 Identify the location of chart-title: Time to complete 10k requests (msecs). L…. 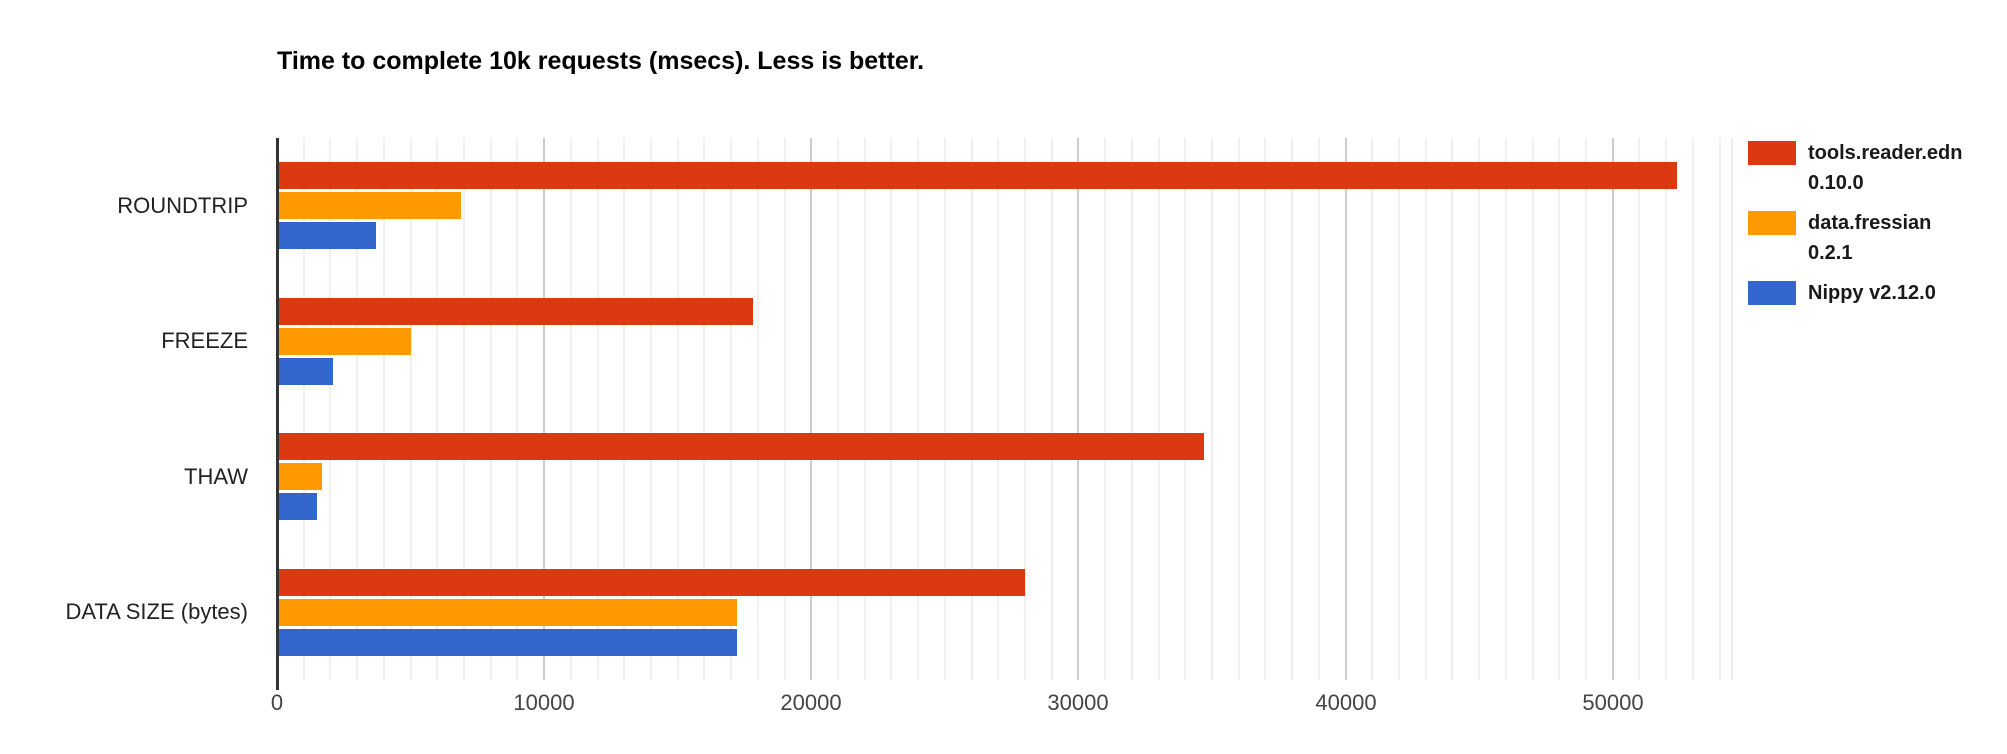
(601, 61).